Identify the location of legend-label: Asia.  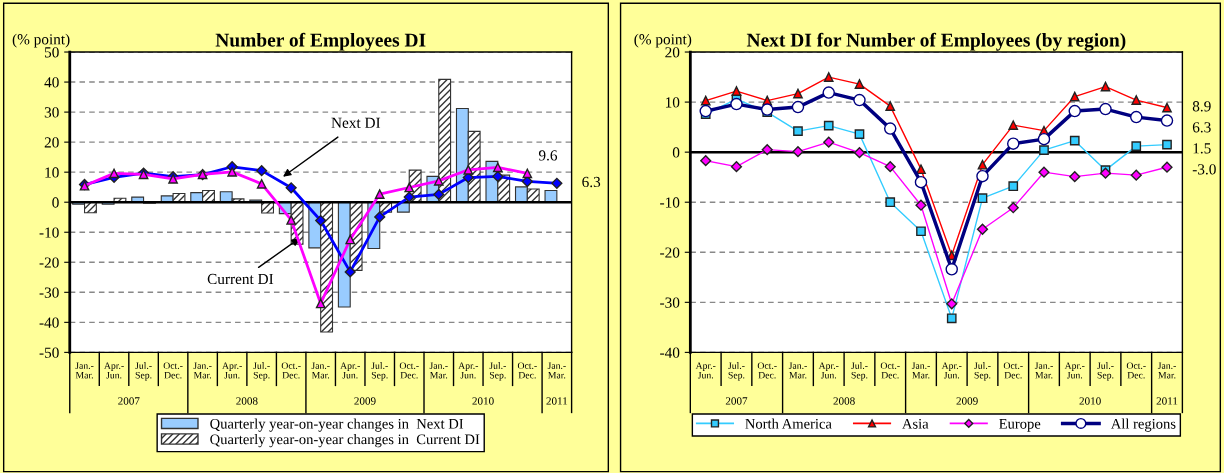
(915, 423).